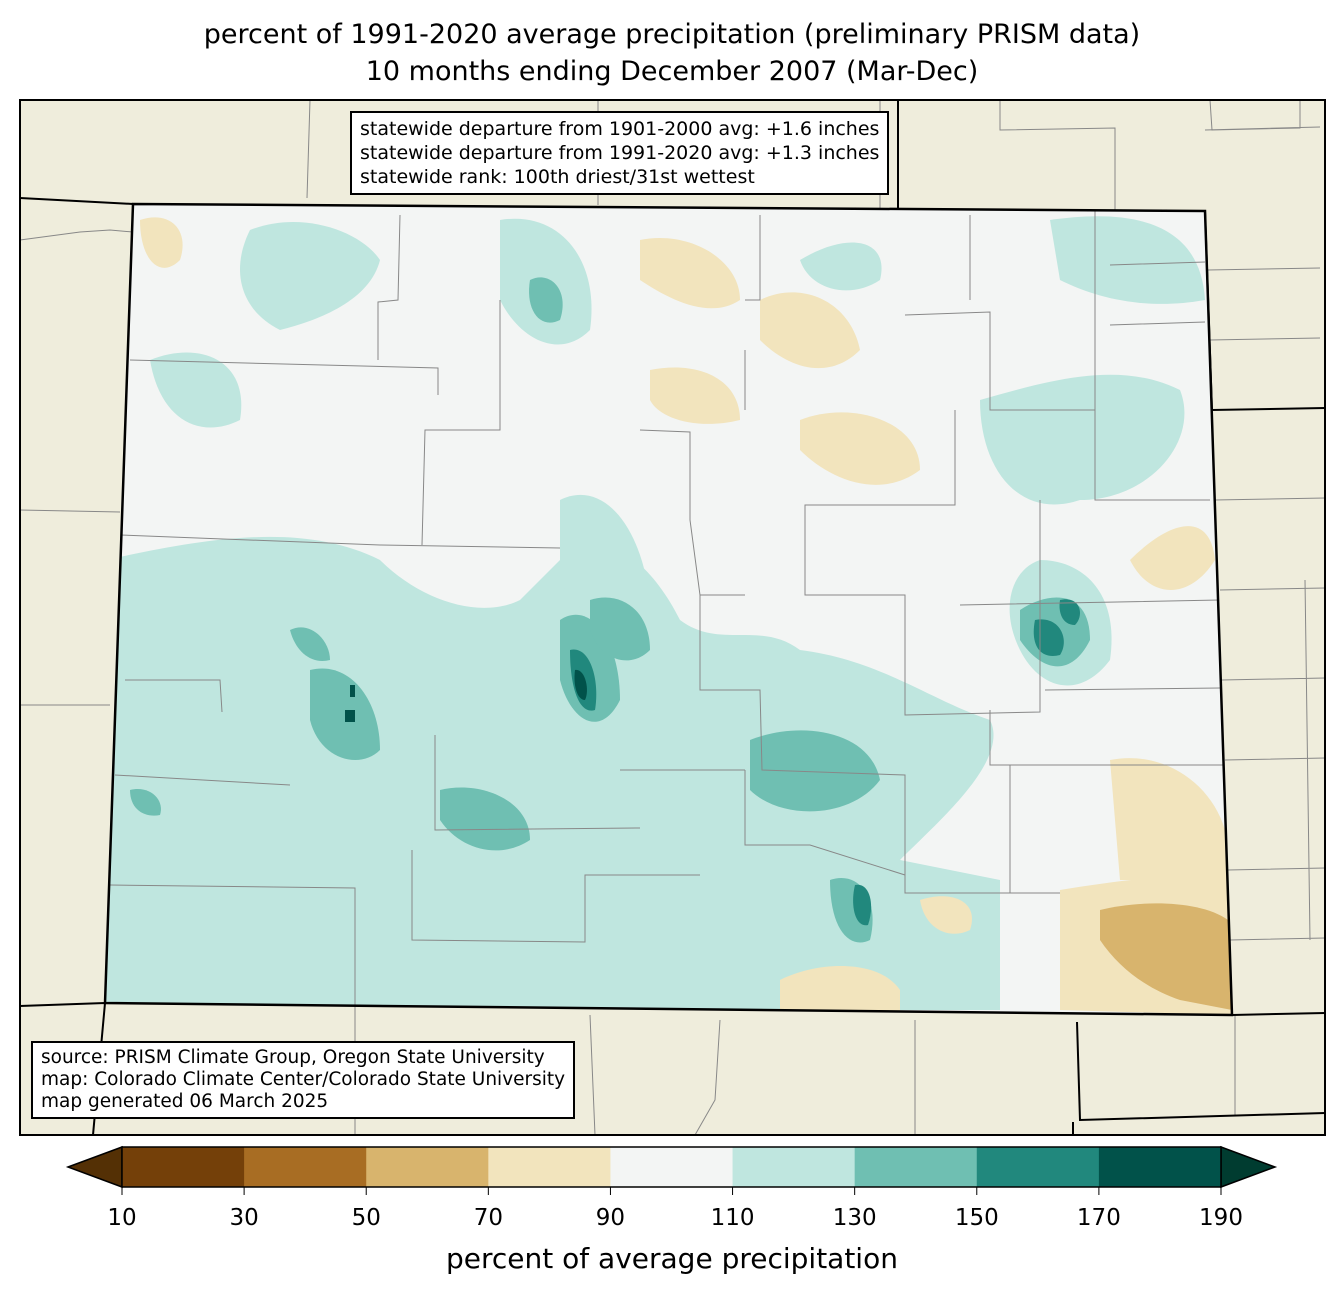 The height and width of the screenshot is (1299, 1344). Describe the element at coordinates (610, 1218) in the screenshot. I see `colorbar-tick-label: 90` at that location.